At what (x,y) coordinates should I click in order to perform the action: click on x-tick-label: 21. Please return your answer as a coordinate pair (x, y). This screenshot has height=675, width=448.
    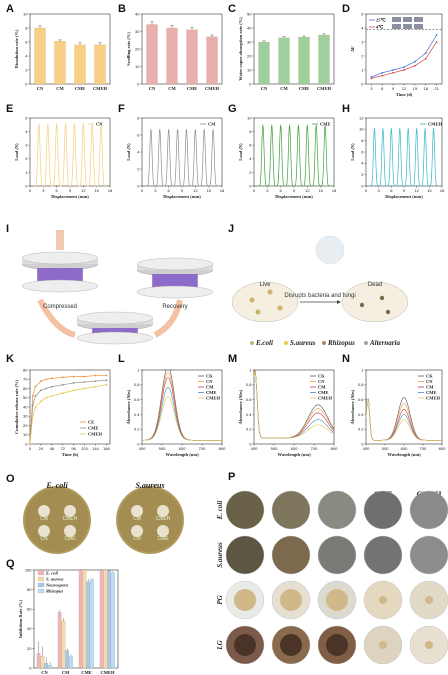
    Looking at the image, I should click on (436, 88).